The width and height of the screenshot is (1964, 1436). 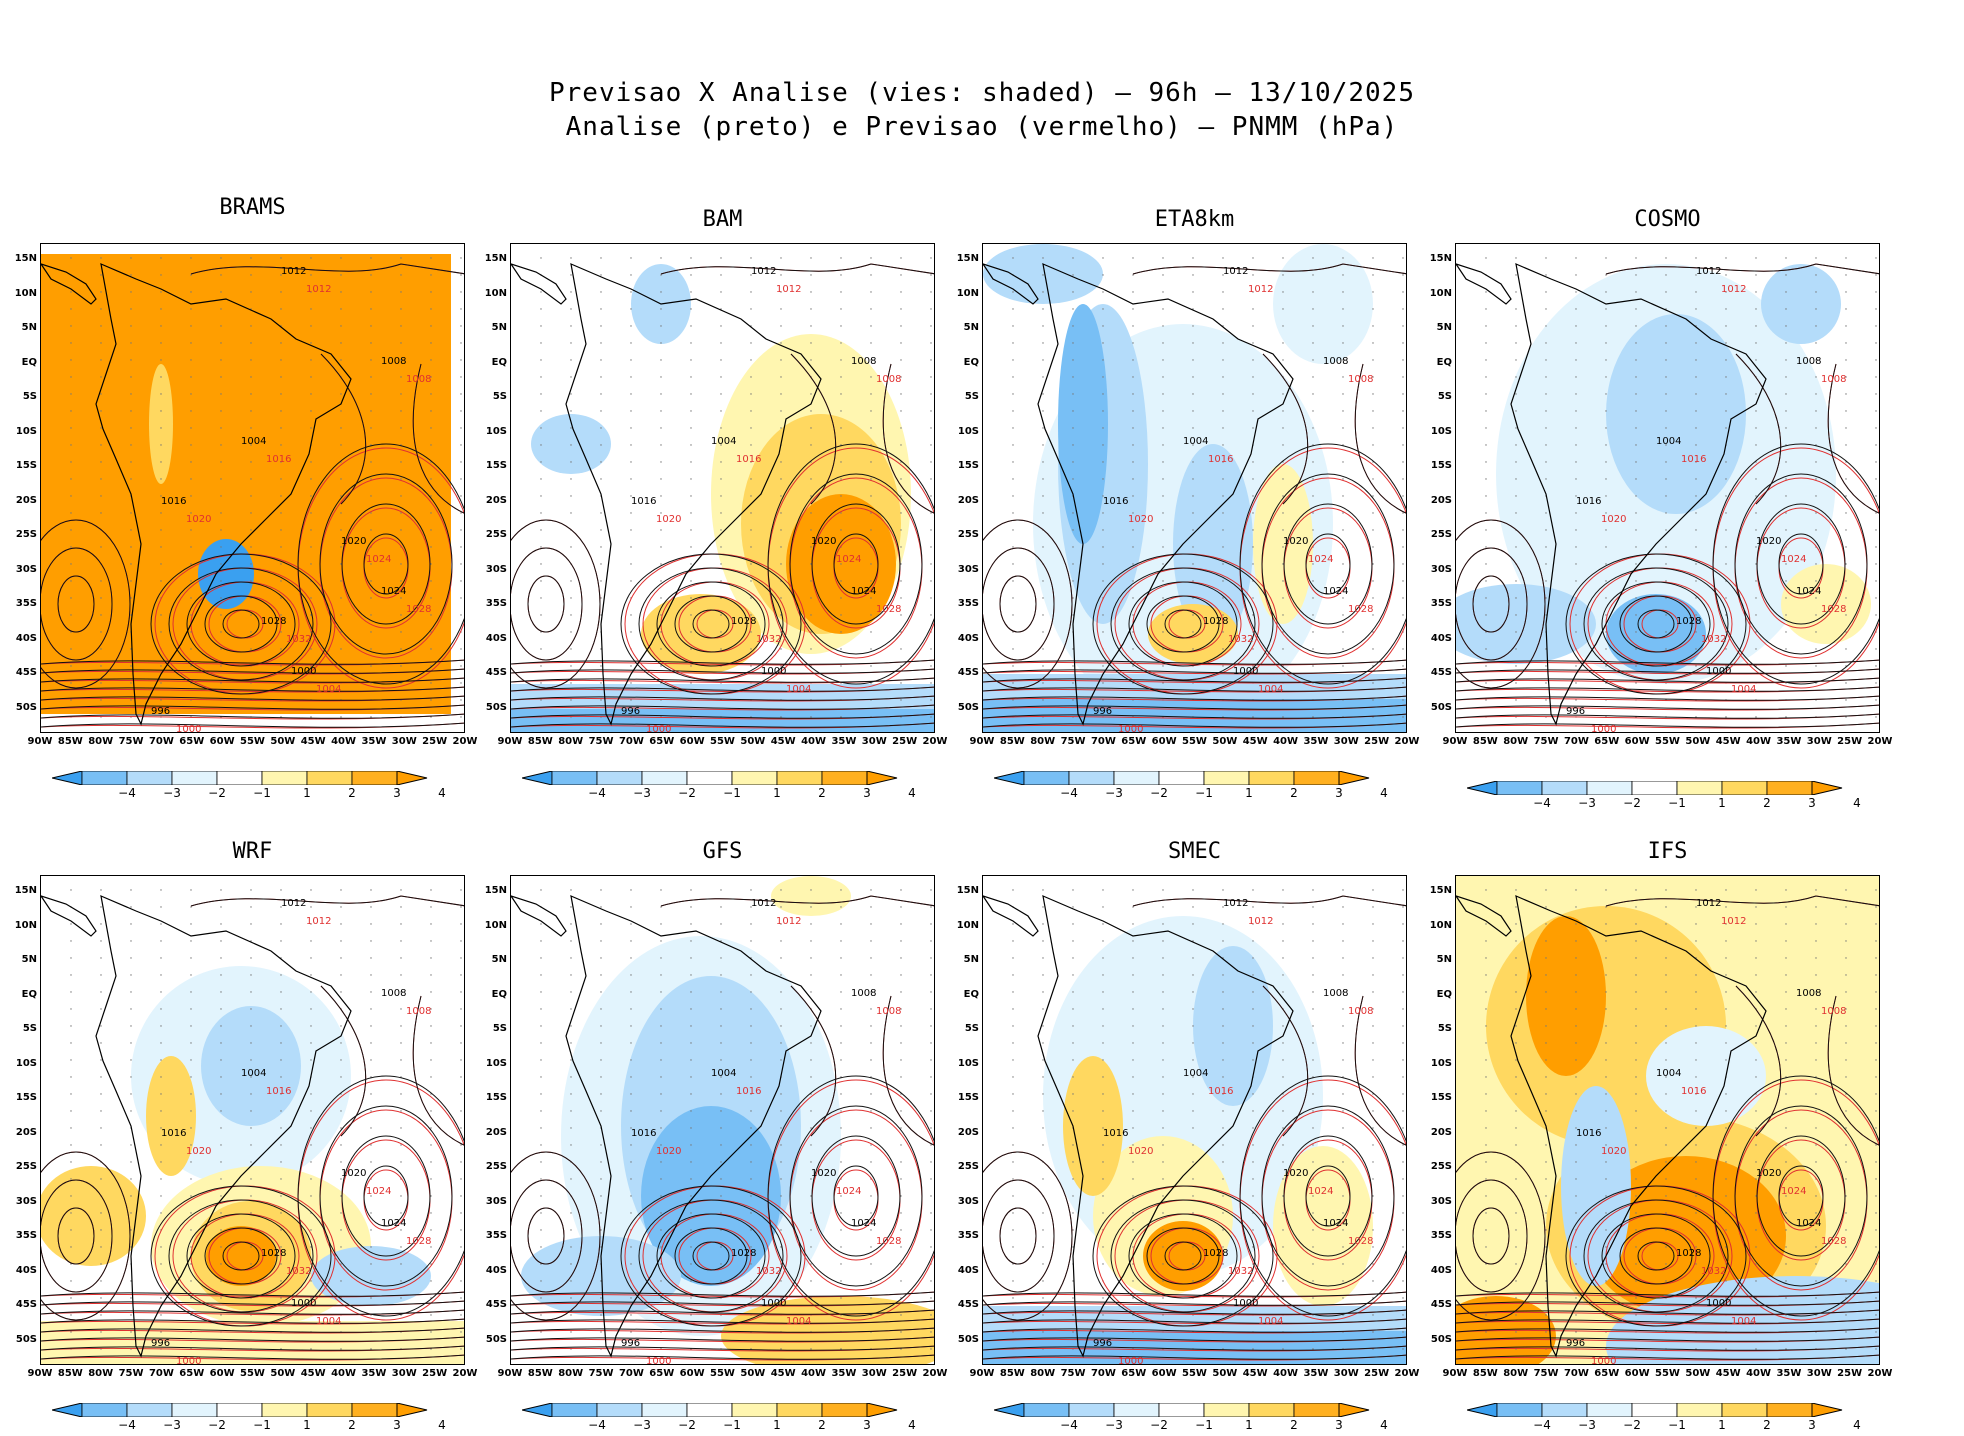 What do you see at coordinates (1377, 741) in the screenshot?
I see `lon-label: 25W` at bounding box center [1377, 741].